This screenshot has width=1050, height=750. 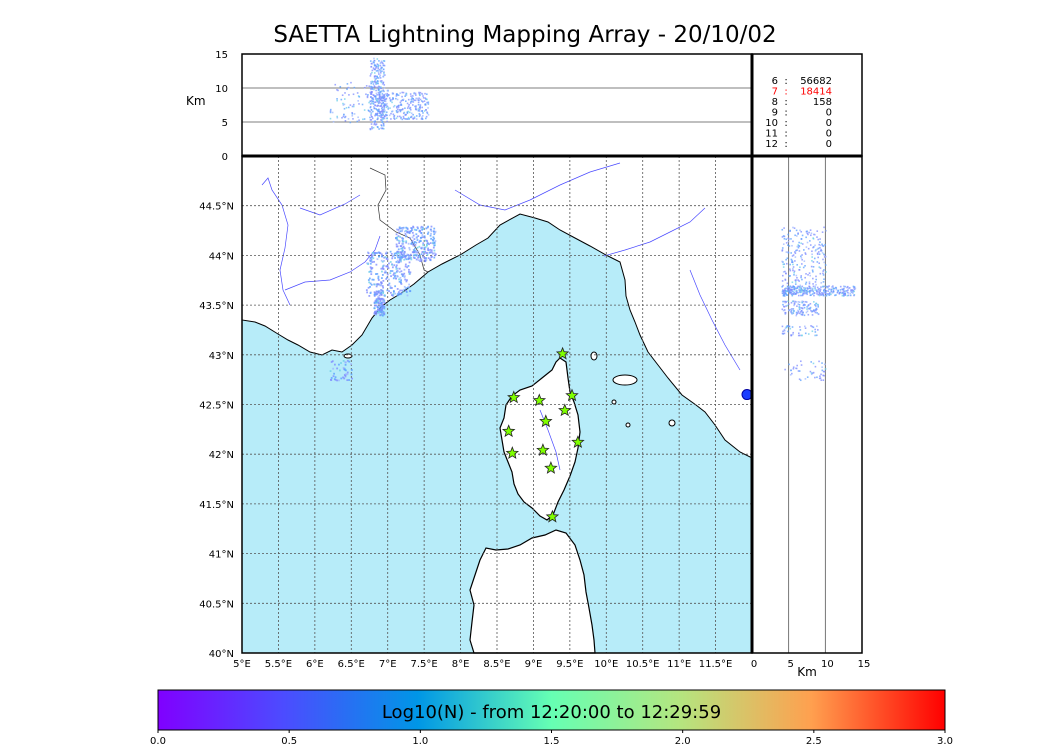 What do you see at coordinates (221, 455) in the screenshot?
I see `latitude-tick-label: 42°N` at bounding box center [221, 455].